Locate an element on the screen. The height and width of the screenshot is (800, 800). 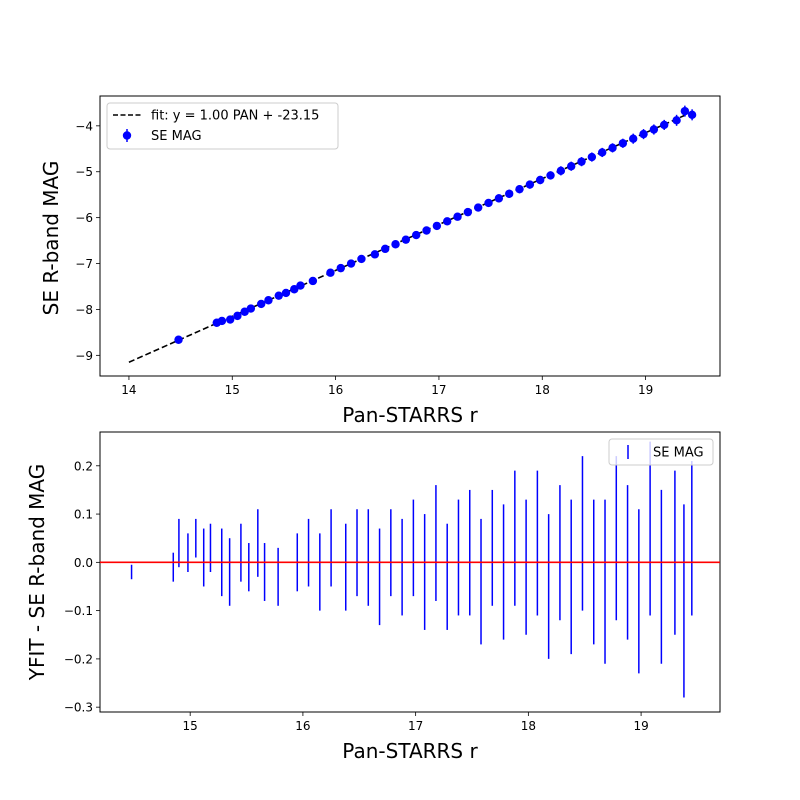
top-x-tick-label: 16 is located at coordinates (335, 390).